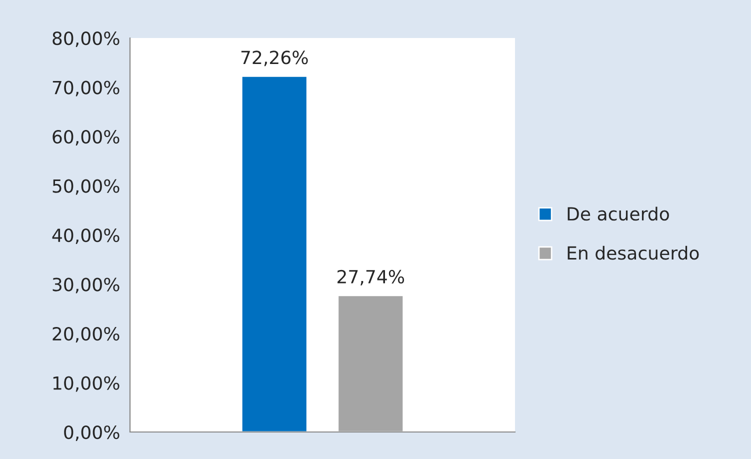  Describe the element at coordinates (86, 334) in the screenshot. I see `y-tick-label: 20,00%` at that location.